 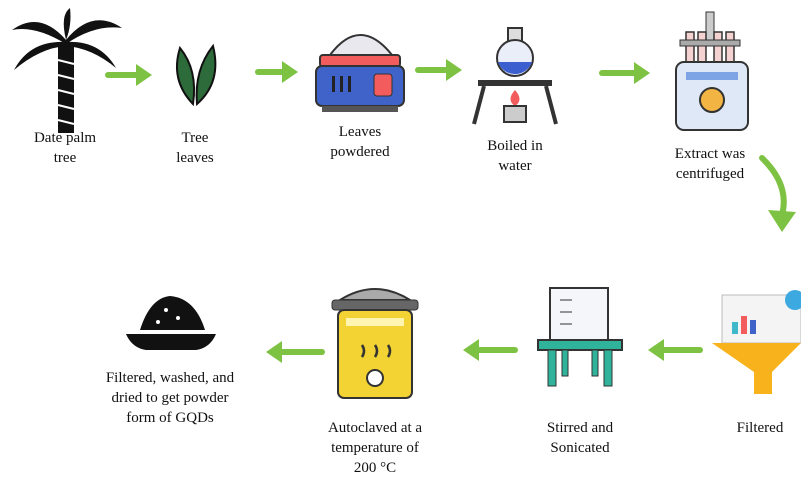 What do you see at coordinates (67, 70) in the screenshot?
I see `palm-tree-icon` at bounding box center [67, 70].